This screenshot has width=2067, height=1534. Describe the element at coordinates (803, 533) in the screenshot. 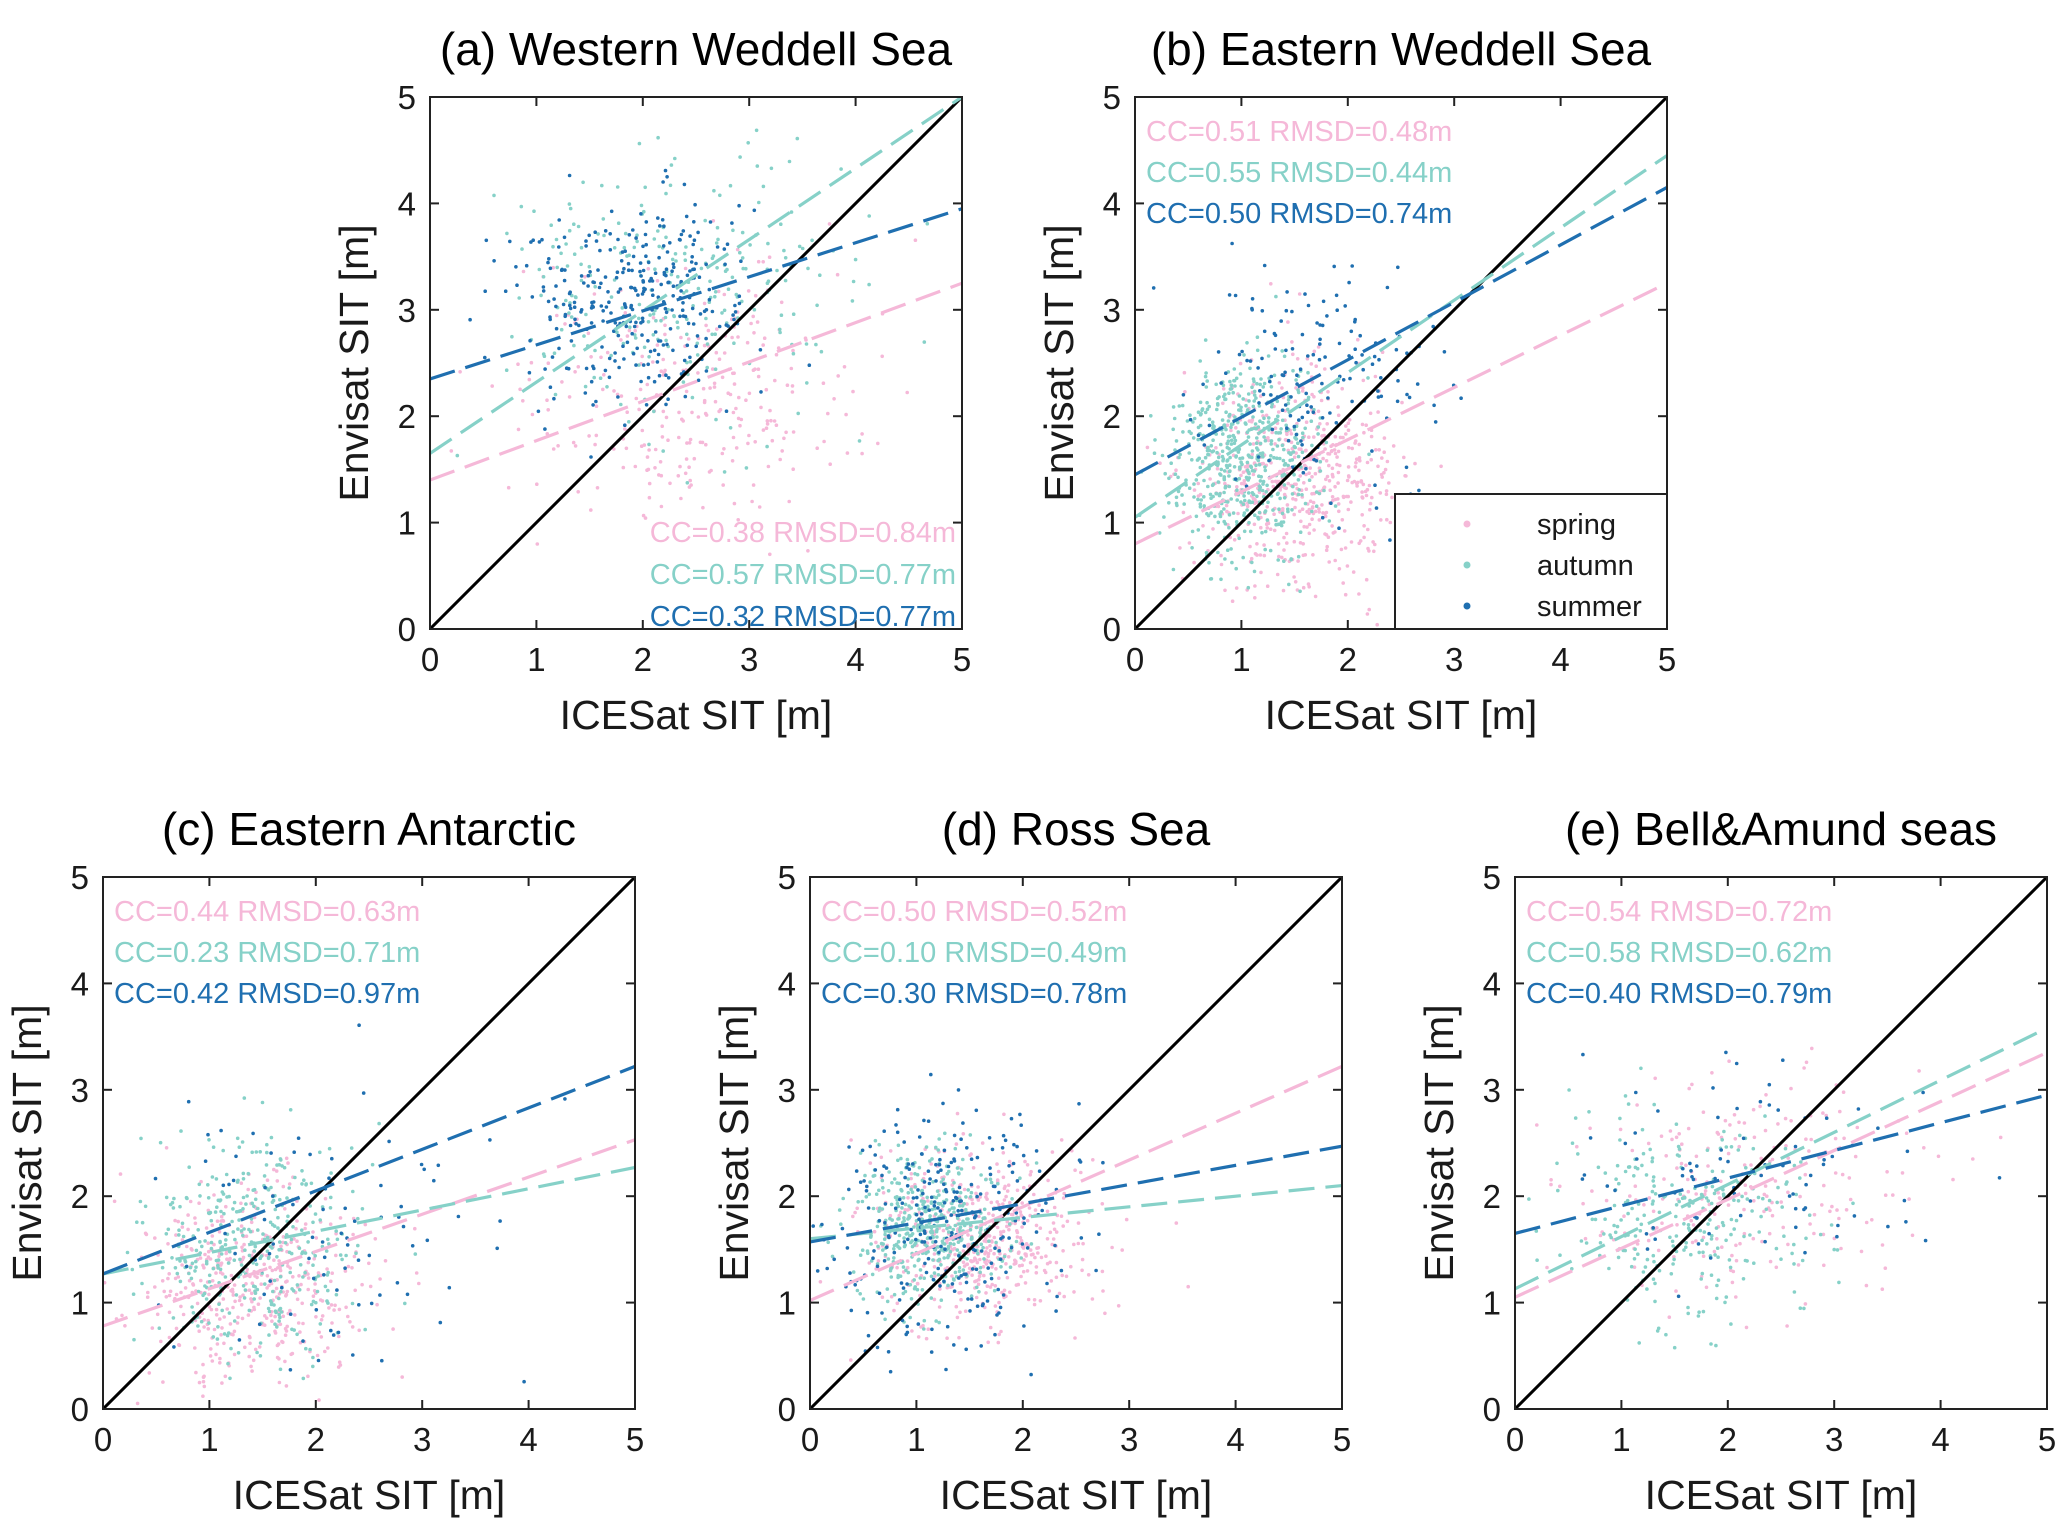

I see `stat-label-spring: CC=0.38 RMSD=0.84m` at that location.